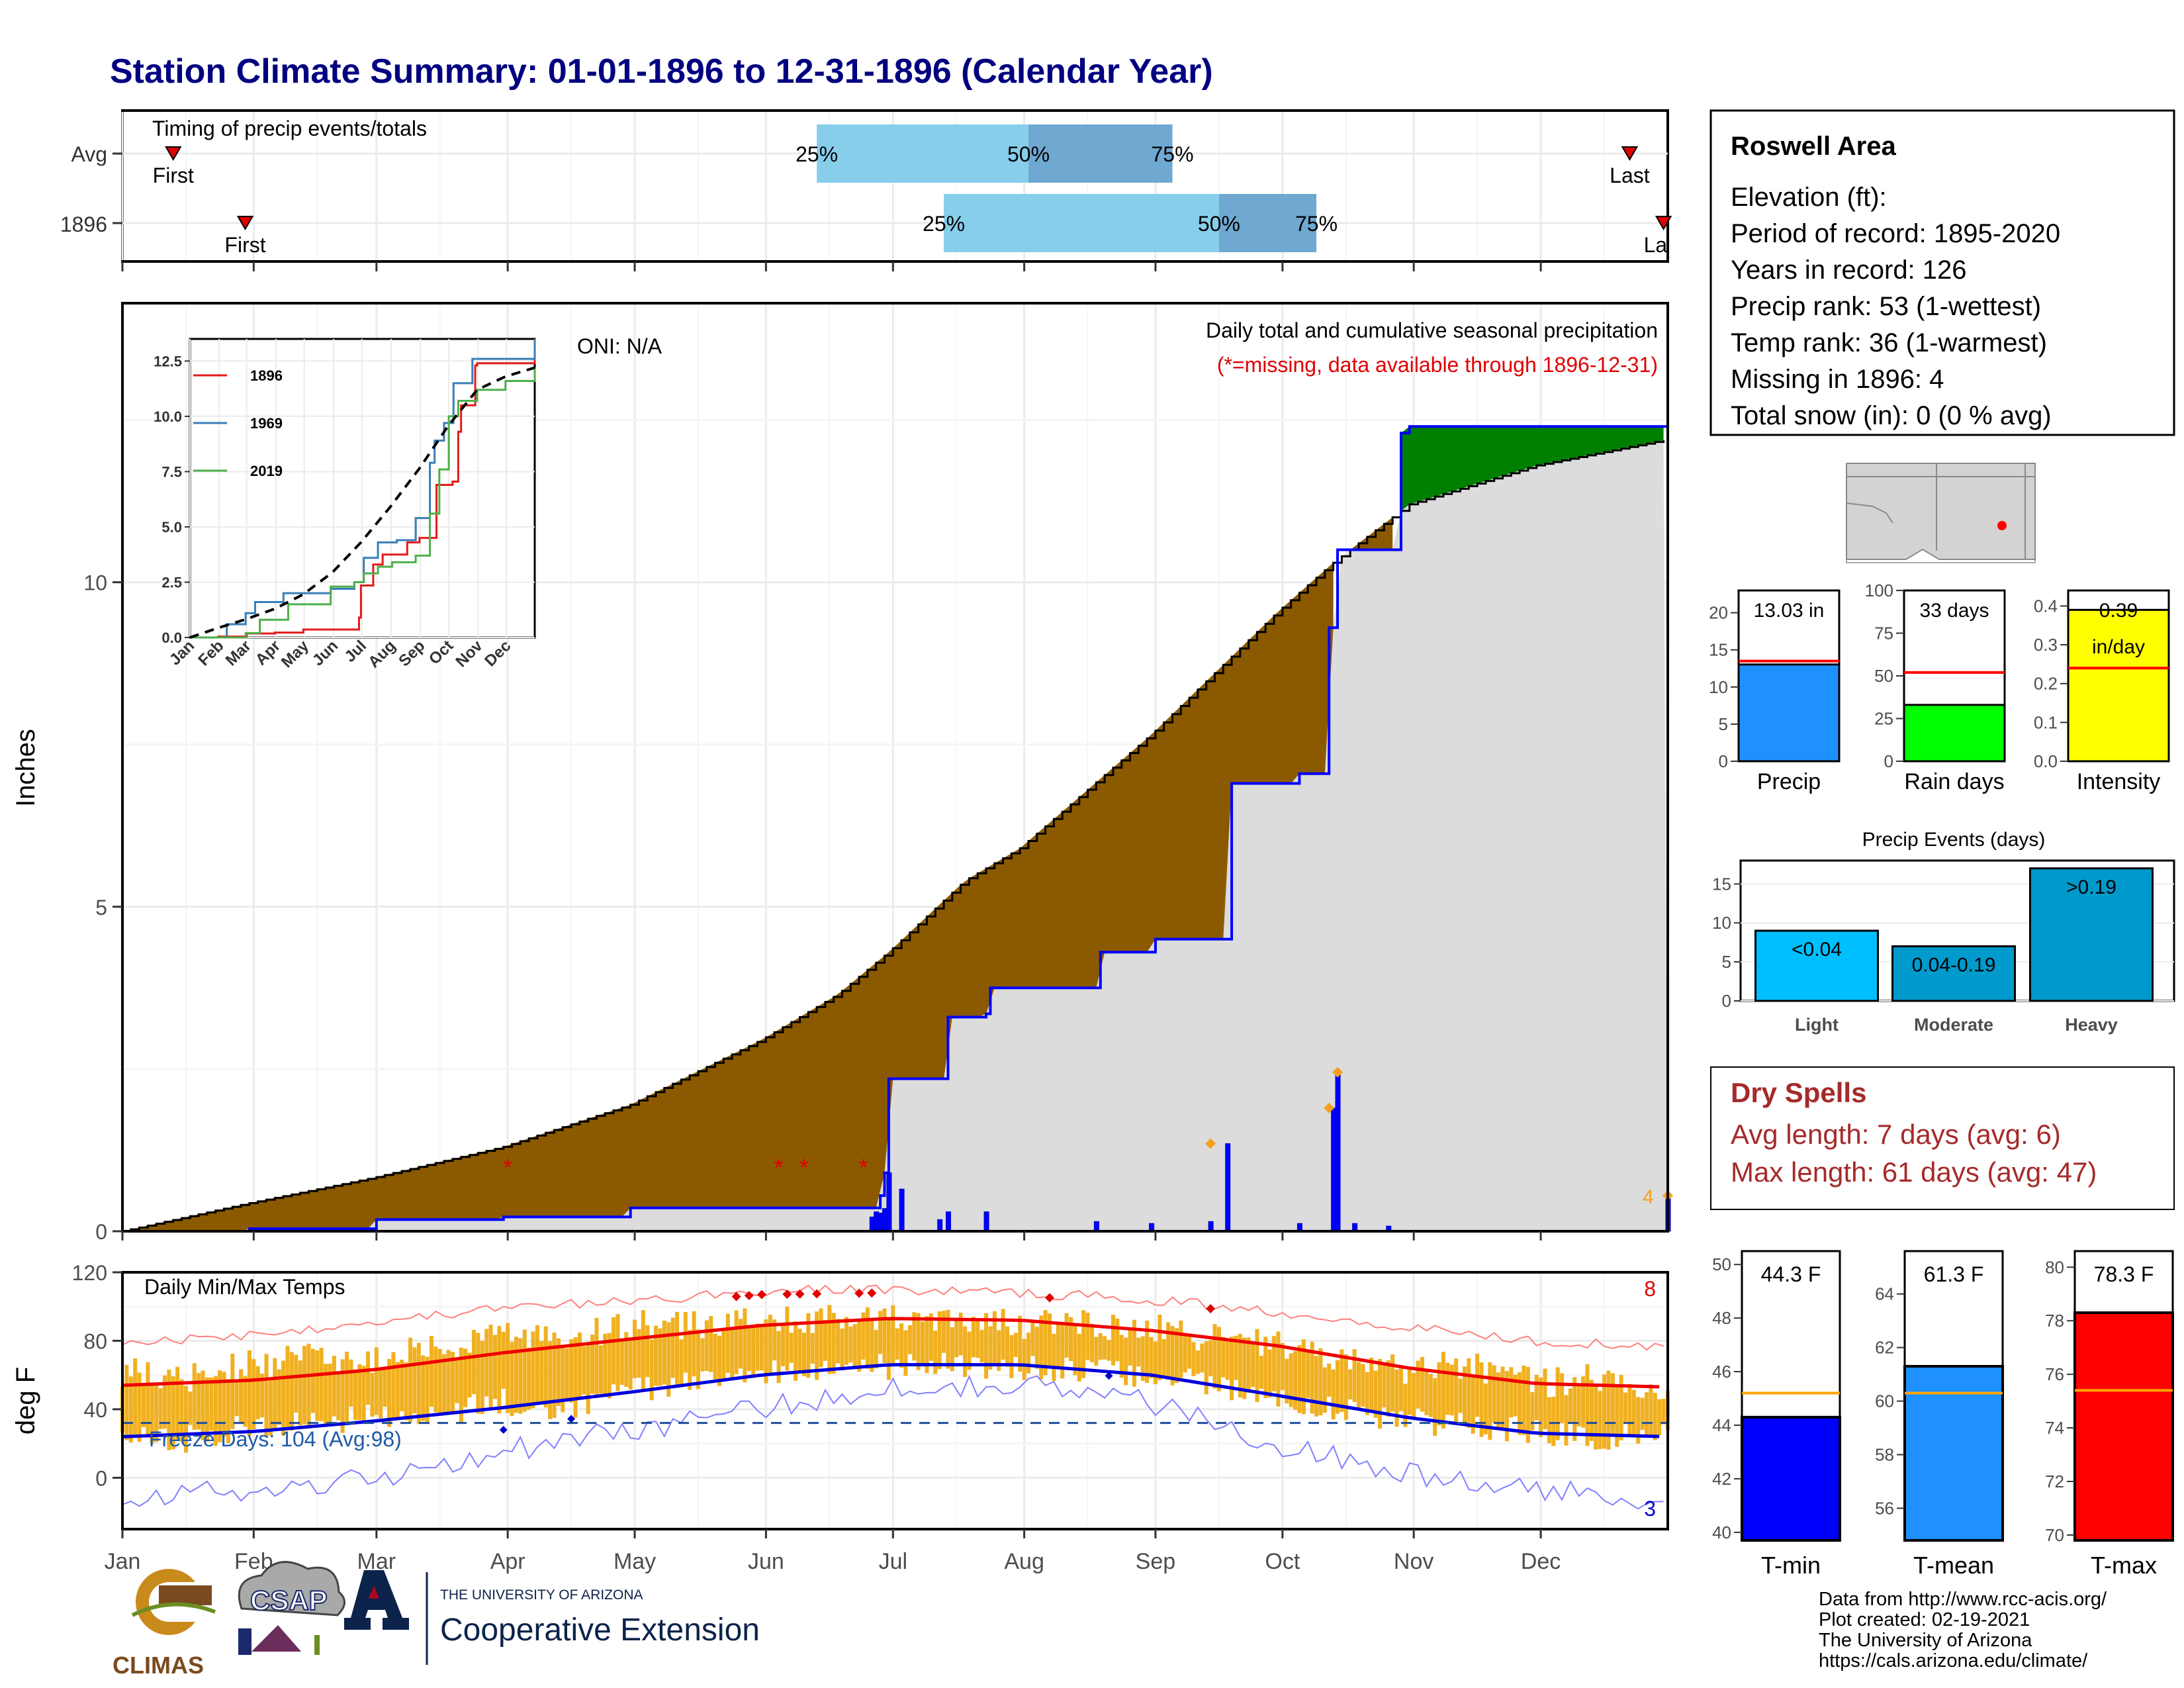 Image resolution: width=2184 pixels, height=1688 pixels. Describe the element at coordinates (1721, 923) in the screenshot. I see `y-tick-label: 10` at that location.